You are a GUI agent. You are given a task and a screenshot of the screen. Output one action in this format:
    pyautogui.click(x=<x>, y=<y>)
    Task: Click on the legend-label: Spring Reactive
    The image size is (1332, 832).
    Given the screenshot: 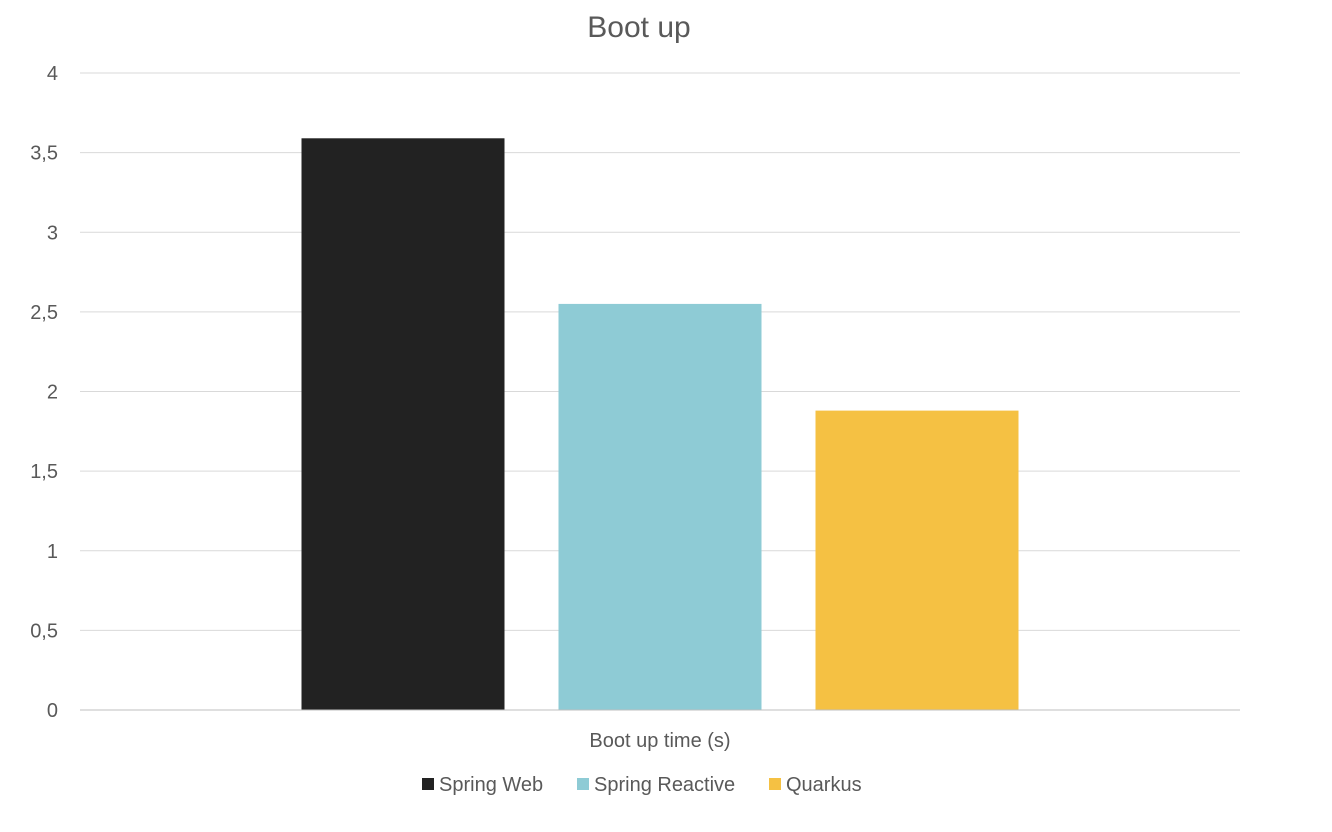 What is the action you would take?
    pyautogui.click(x=664, y=785)
    